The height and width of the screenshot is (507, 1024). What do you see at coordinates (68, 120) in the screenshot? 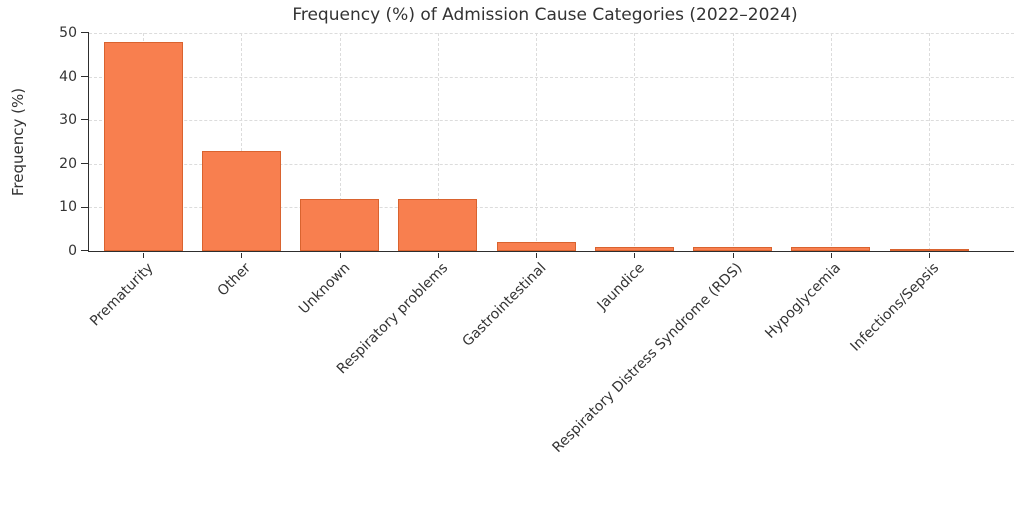
I see `y-tick-label: 30` at bounding box center [68, 120].